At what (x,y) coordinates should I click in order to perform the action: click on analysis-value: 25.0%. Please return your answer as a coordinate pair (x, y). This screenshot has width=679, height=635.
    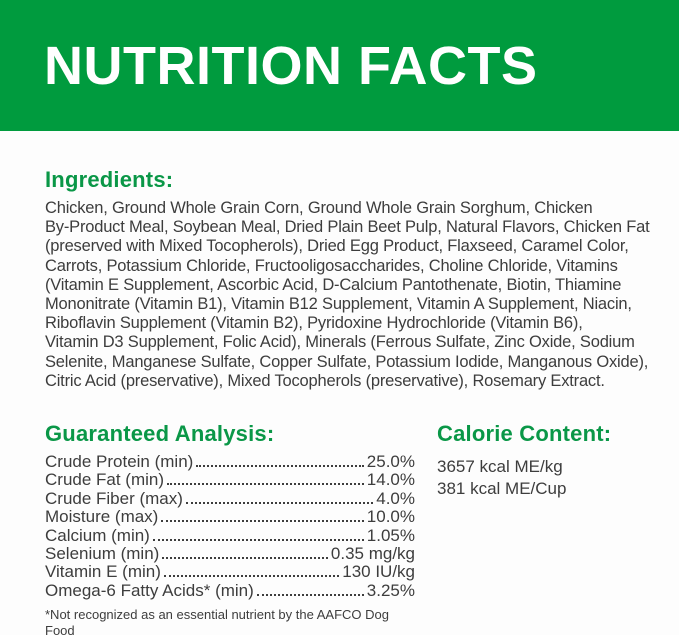
    Looking at the image, I should click on (390, 462).